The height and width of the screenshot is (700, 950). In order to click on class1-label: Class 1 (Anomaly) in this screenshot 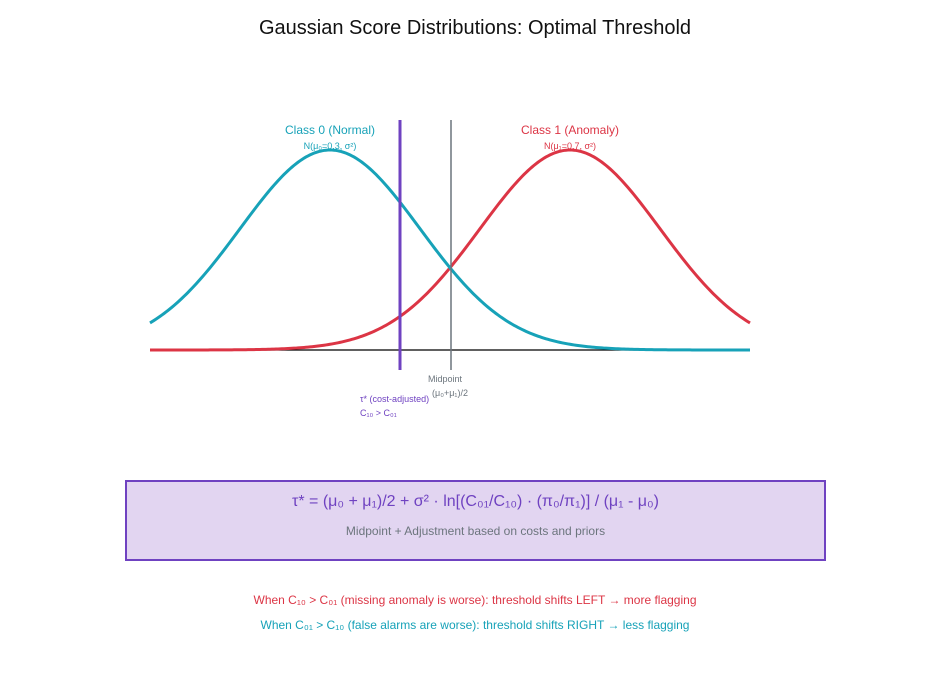, I will do `click(570, 130)`.